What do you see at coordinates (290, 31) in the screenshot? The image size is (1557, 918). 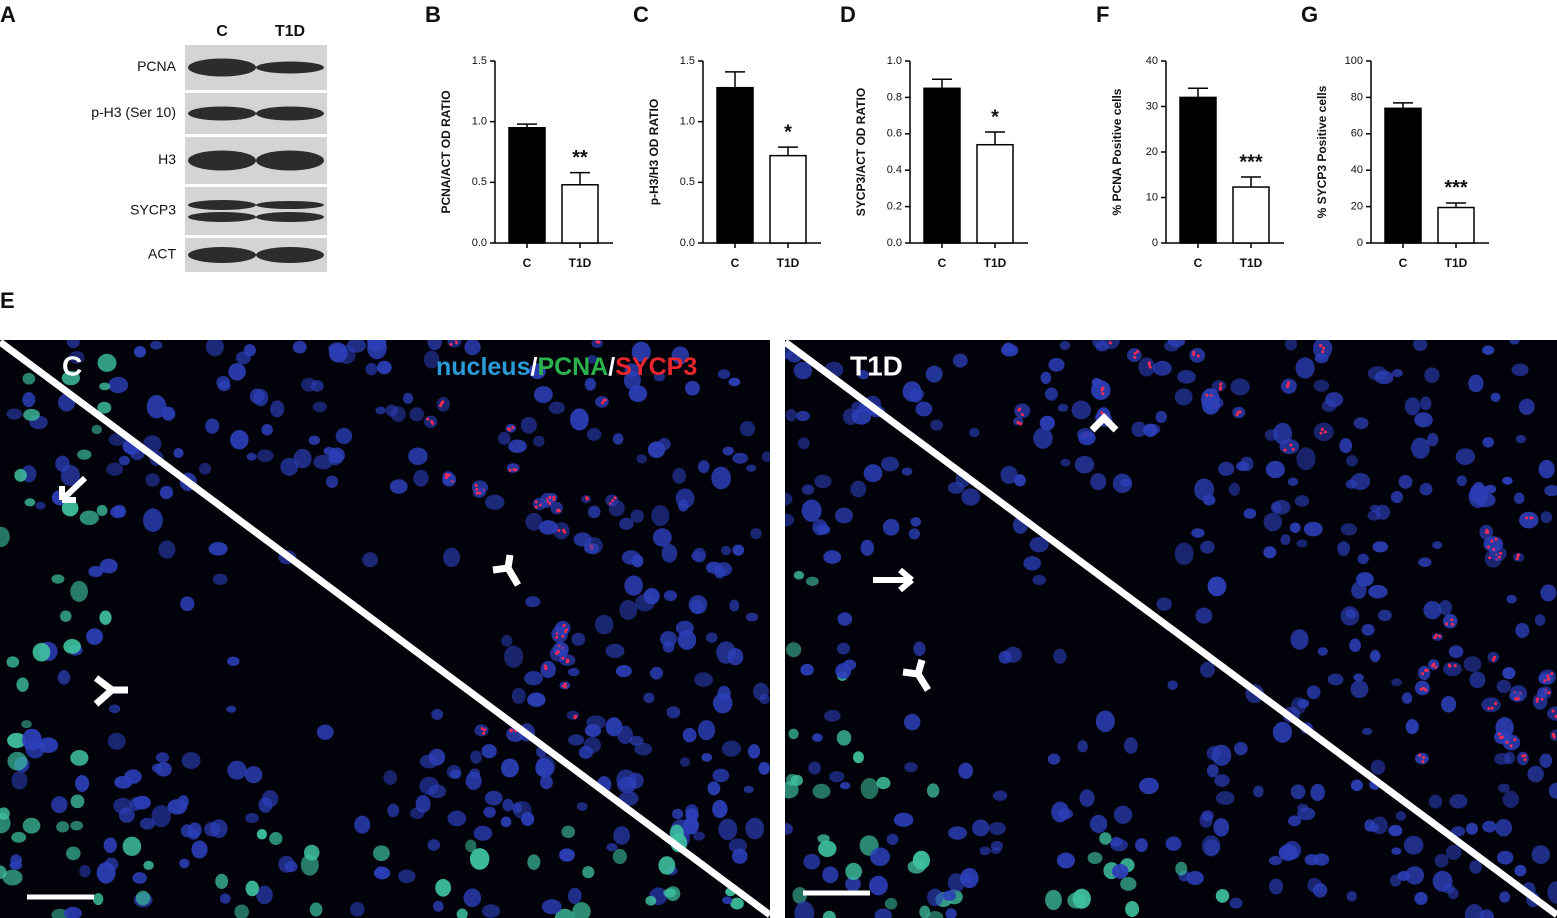 I see `lane-label: T1D` at bounding box center [290, 31].